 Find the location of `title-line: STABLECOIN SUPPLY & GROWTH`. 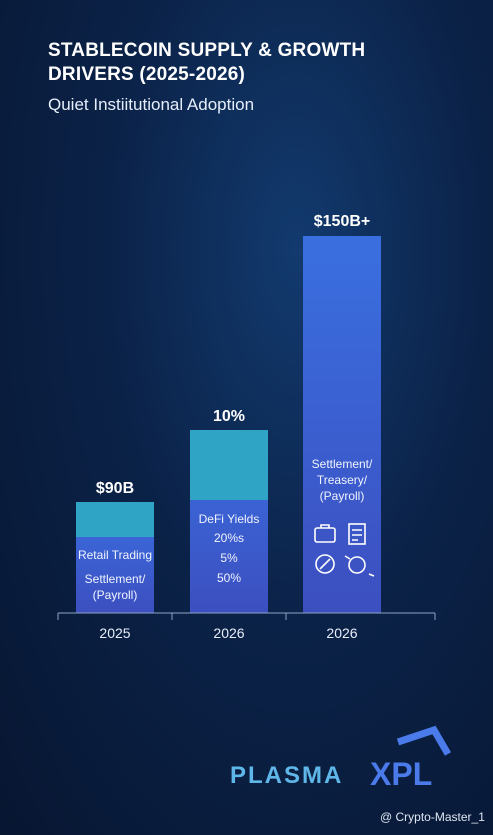

title-line: STABLECOIN SUPPLY & GROWTH is located at coordinates (207, 50).